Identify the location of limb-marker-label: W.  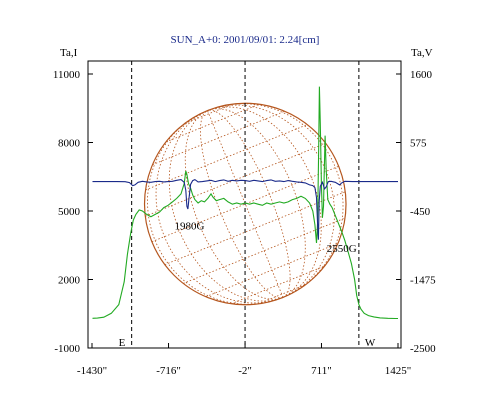
(370, 343).